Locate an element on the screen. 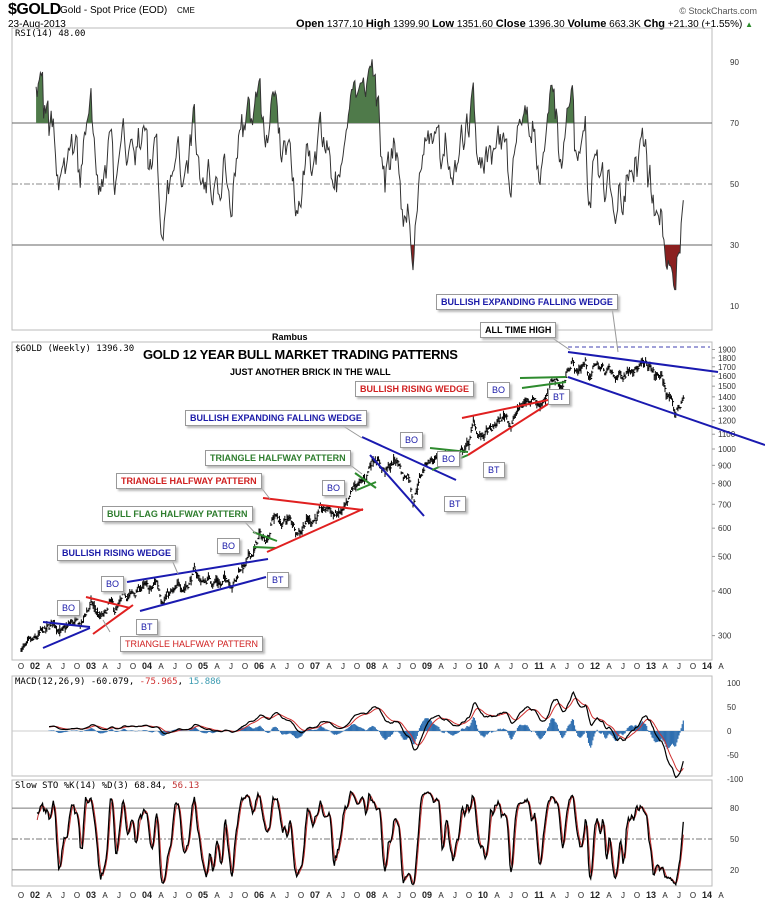 This screenshot has width=765, height=909. annotation-expanding-wedge-mid: BULLISH EXPANDING FALLING WEDGE is located at coordinates (276, 418).